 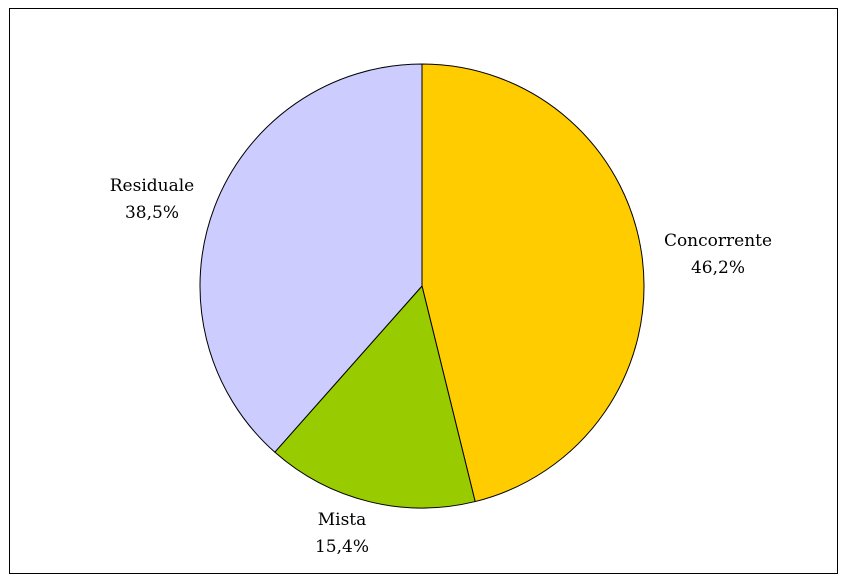 What do you see at coordinates (152, 213) in the screenshot?
I see `slice-value-residuale: 38,5%` at bounding box center [152, 213].